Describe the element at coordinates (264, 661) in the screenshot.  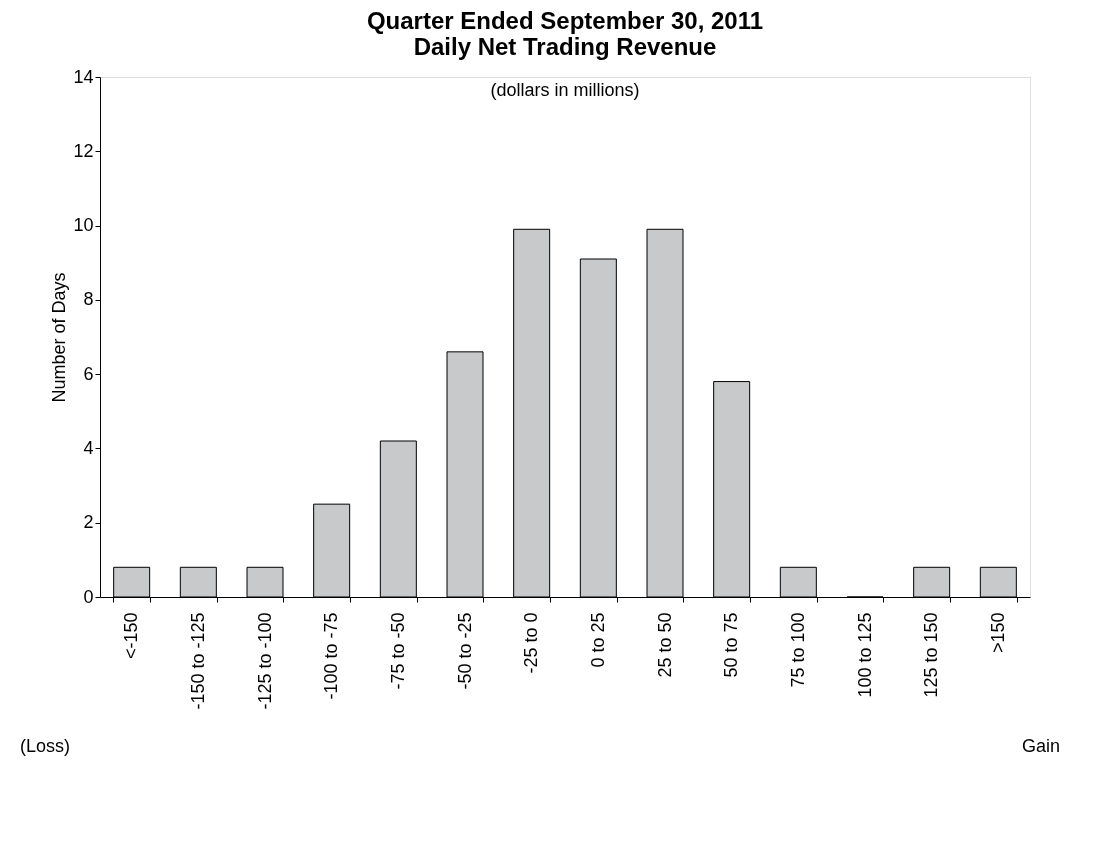
I see `x-tick-label: -125 to -100` at that location.